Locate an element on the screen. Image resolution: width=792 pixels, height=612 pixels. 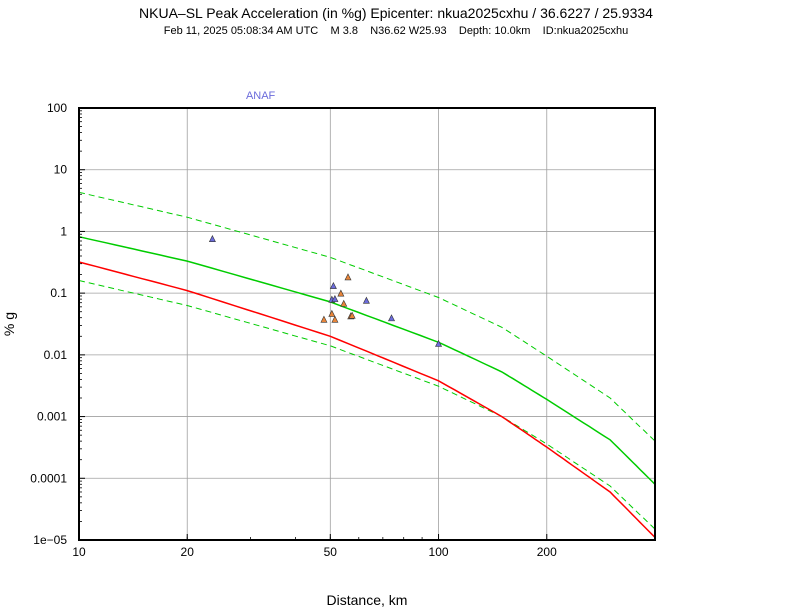
y-tick-label: 10 is located at coordinates (61, 170).